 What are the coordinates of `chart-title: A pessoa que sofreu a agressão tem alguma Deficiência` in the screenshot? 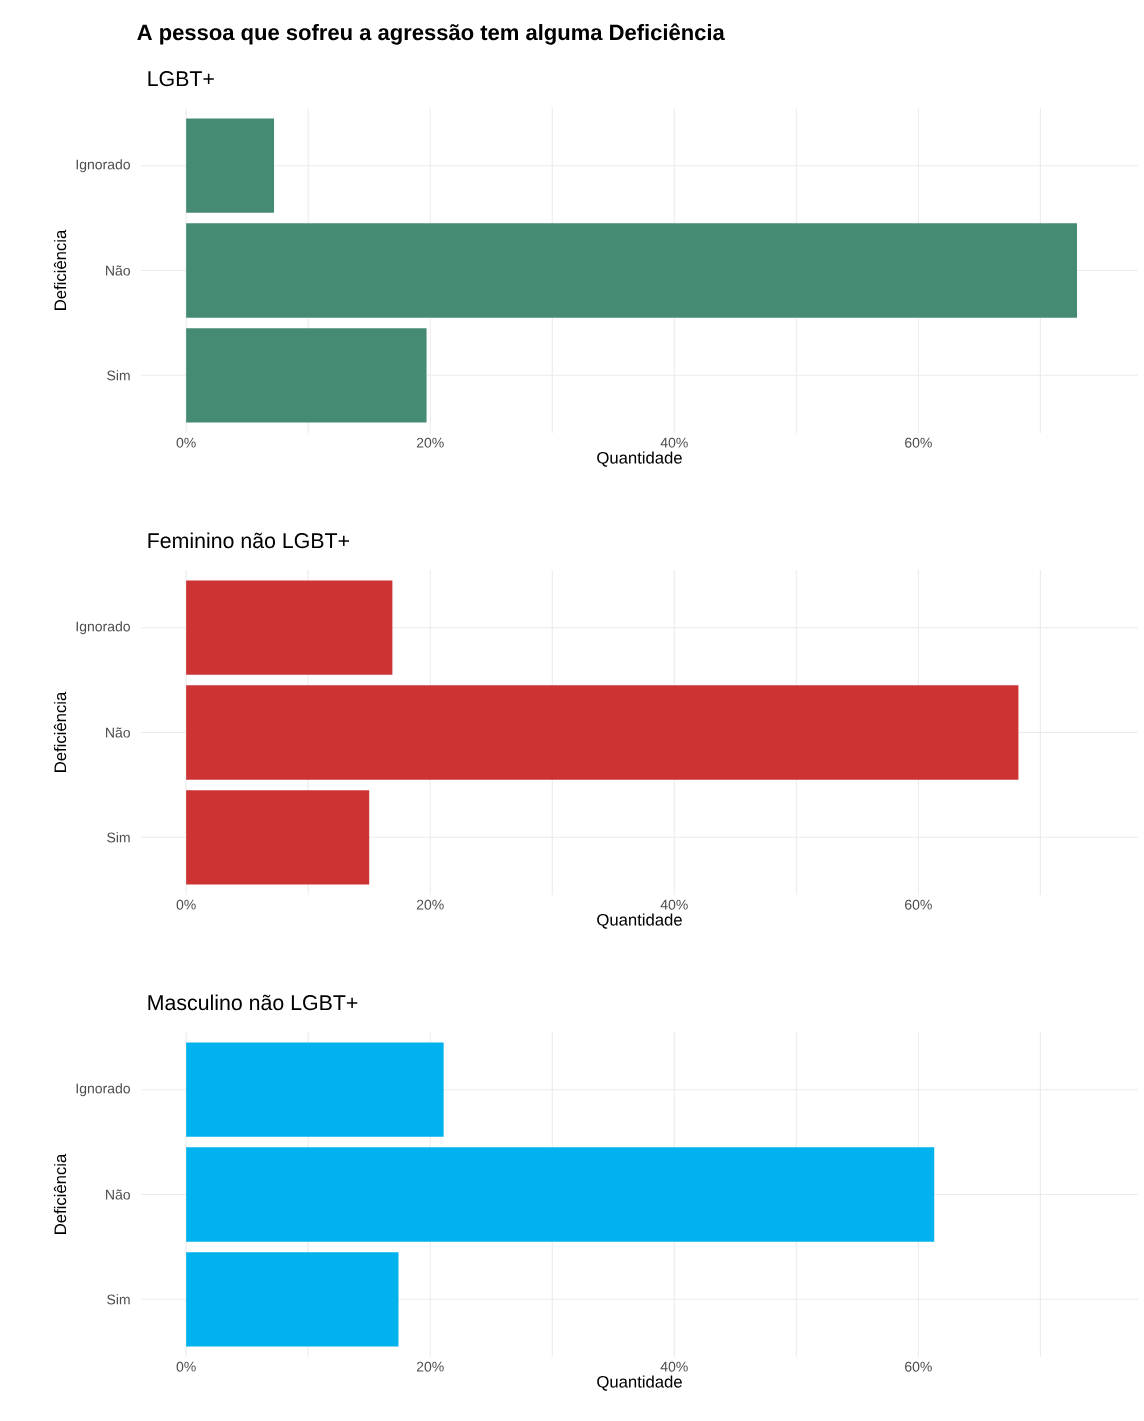 It's located at (431, 34).